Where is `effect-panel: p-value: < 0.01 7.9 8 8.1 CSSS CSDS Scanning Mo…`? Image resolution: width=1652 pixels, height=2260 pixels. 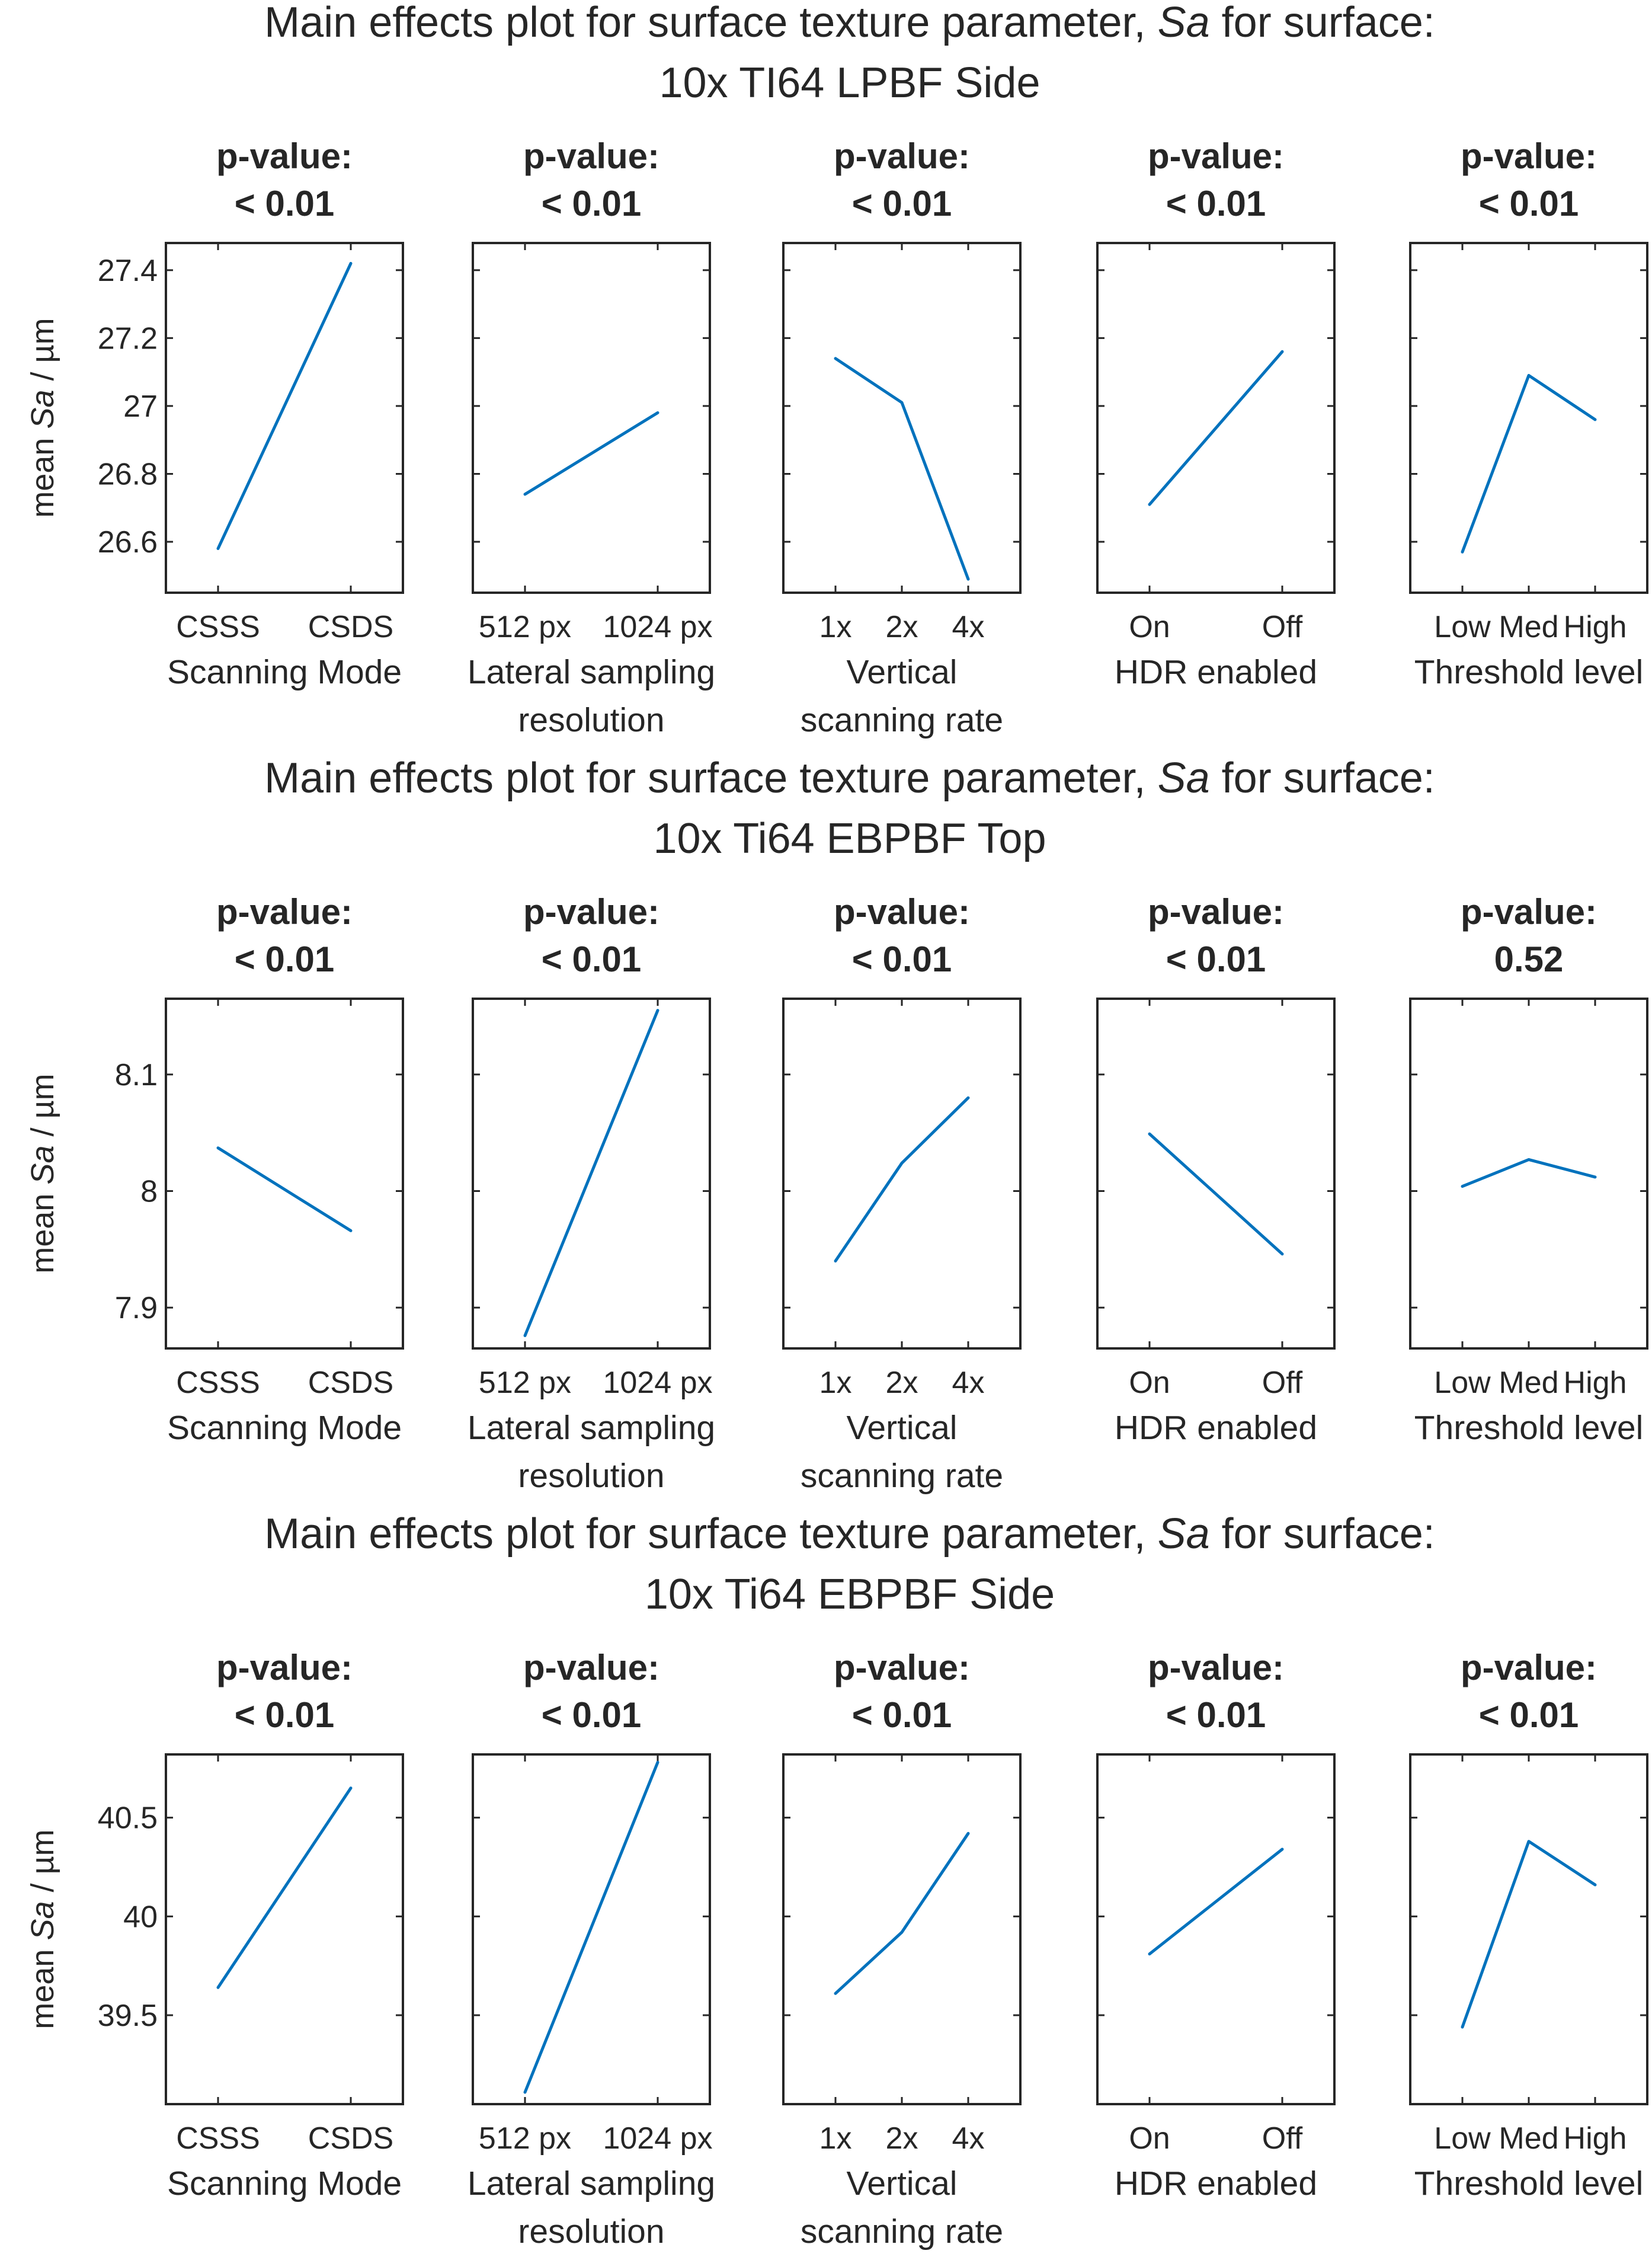 effect-panel: p-value: < 0.01 7.9 8 8.1 CSSS CSDS Scanning Mo… is located at coordinates (259, 1169).